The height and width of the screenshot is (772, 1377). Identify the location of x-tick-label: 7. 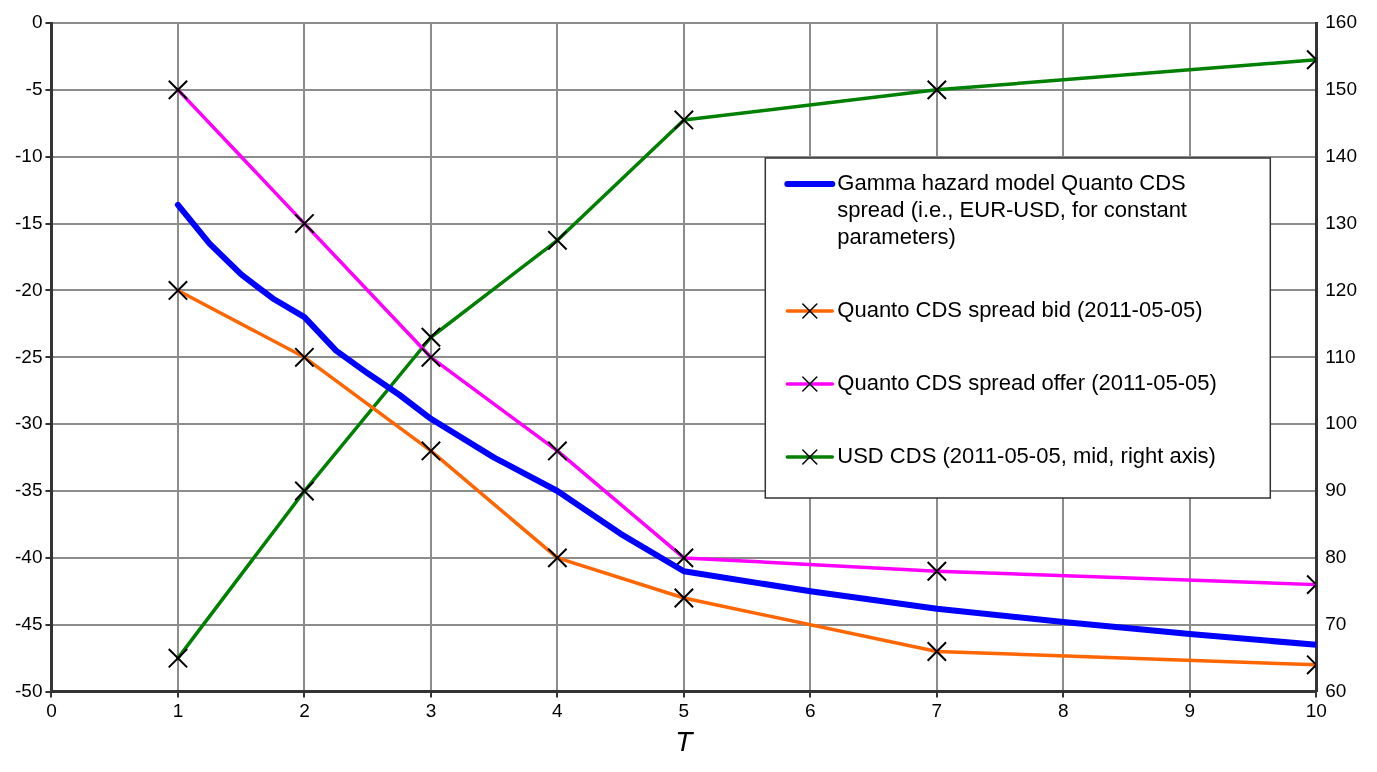
(937, 711).